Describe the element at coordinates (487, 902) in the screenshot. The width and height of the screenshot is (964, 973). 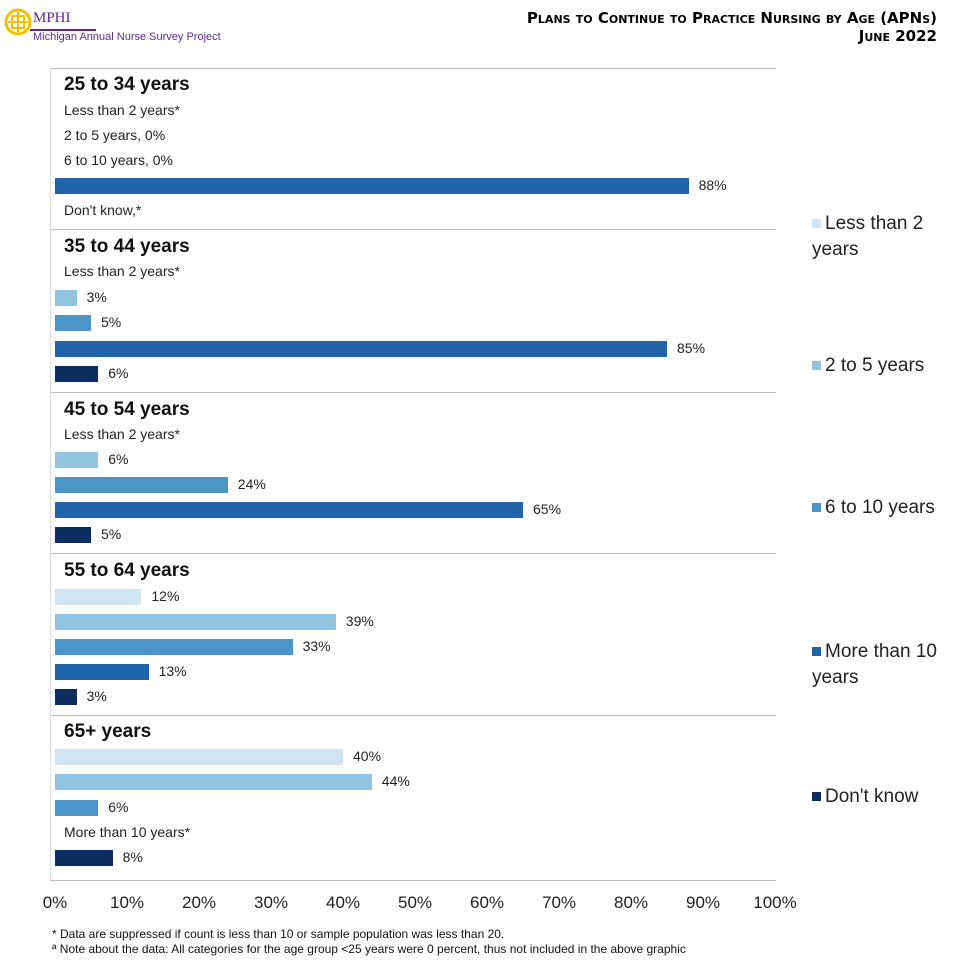
I see `x-tick-label: 60%` at that location.